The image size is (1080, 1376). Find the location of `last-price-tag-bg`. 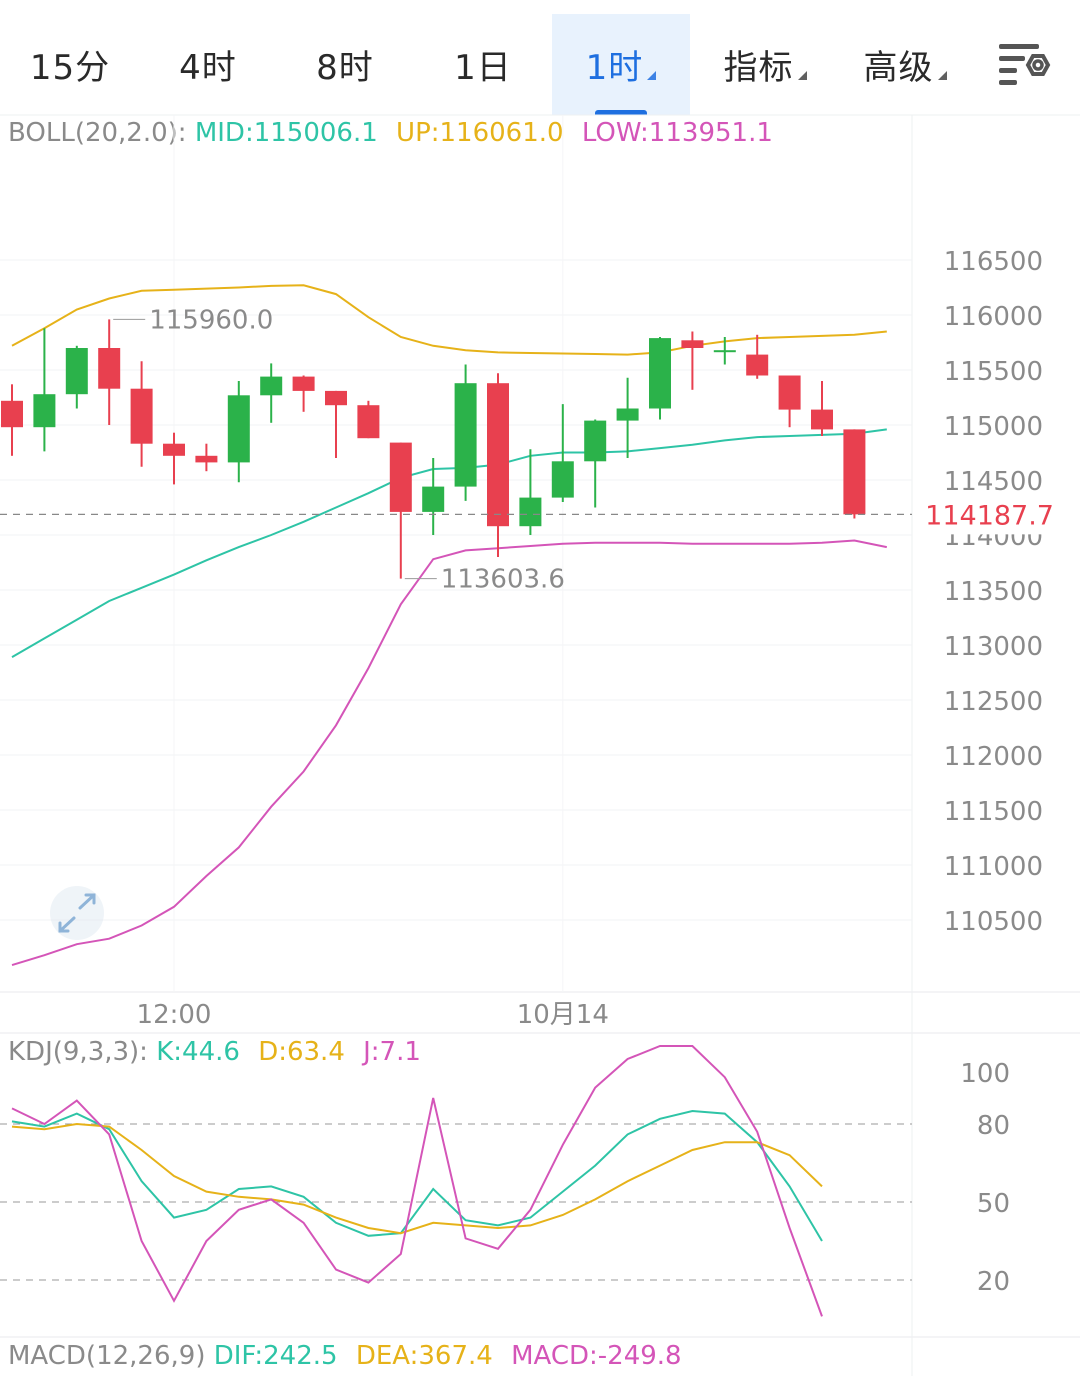

last-price-tag-bg is located at coordinates (999, 514).